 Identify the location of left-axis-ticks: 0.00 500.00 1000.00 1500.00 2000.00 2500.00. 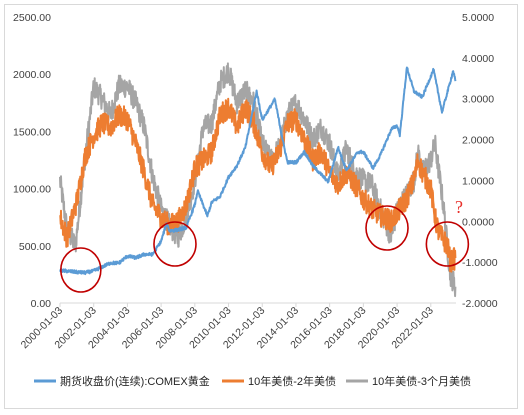
(32, 161).